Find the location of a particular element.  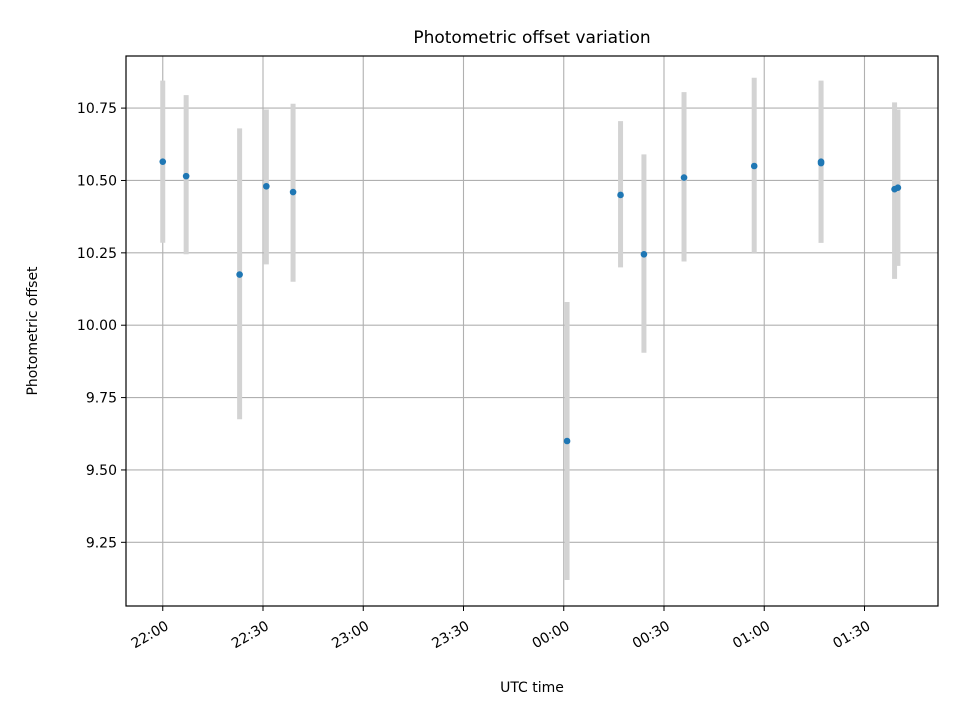

y-tick-label: 9.75 is located at coordinates (101, 399).